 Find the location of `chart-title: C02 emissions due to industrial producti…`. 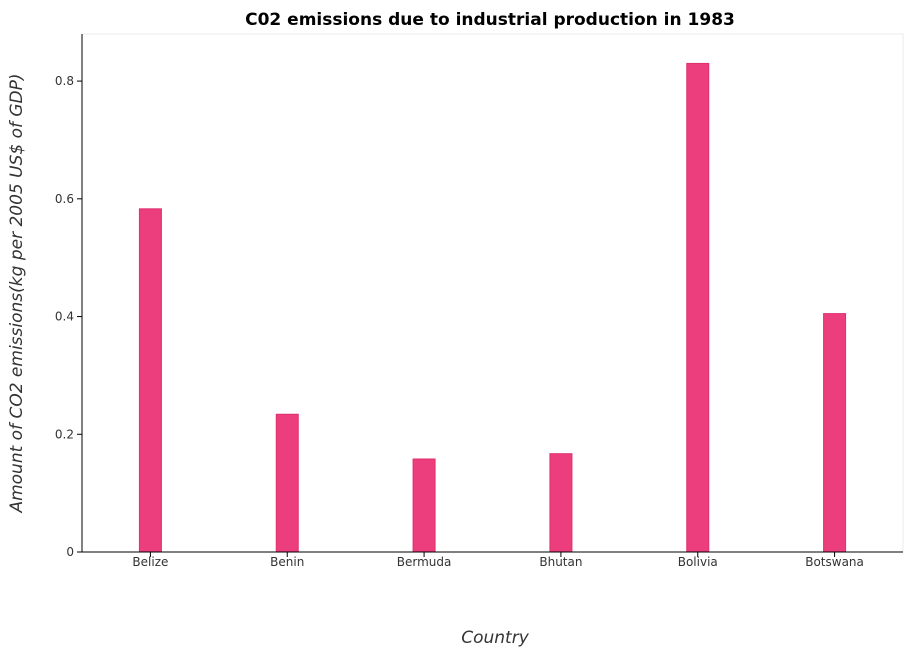

chart-title: C02 emissions due to industrial producti… is located at coordinates (490, 20).